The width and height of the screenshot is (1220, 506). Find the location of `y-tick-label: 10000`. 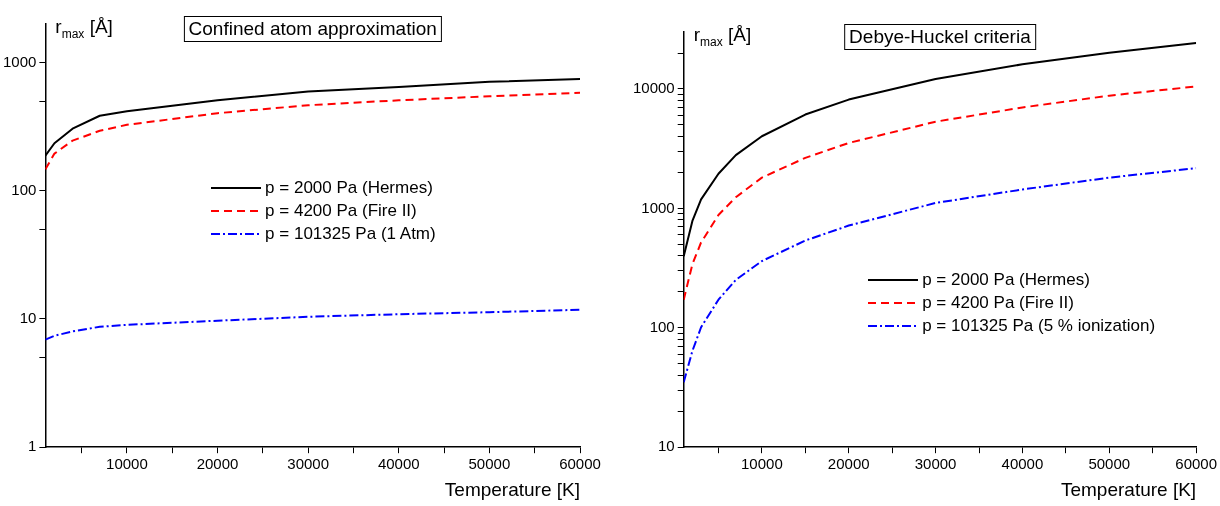

y-tick-label: 10000 is located at coordinates (653, 88).